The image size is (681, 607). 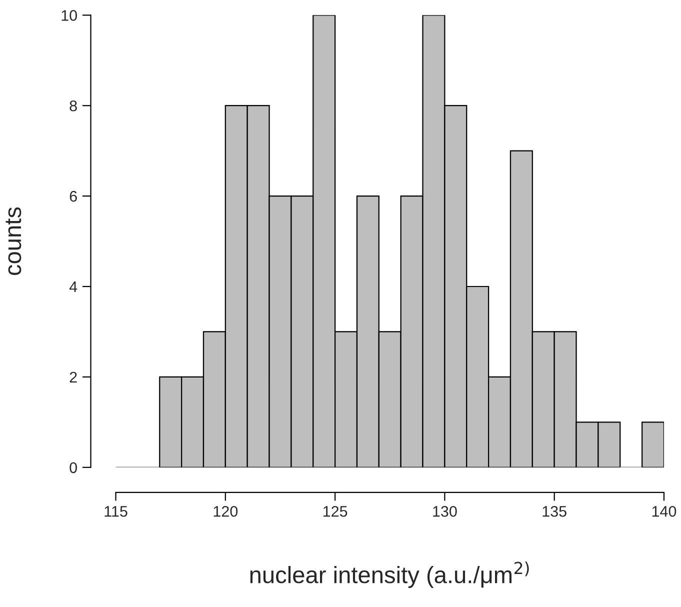 I want to click on y-tick-label: 8, so click(x=73, y=106).